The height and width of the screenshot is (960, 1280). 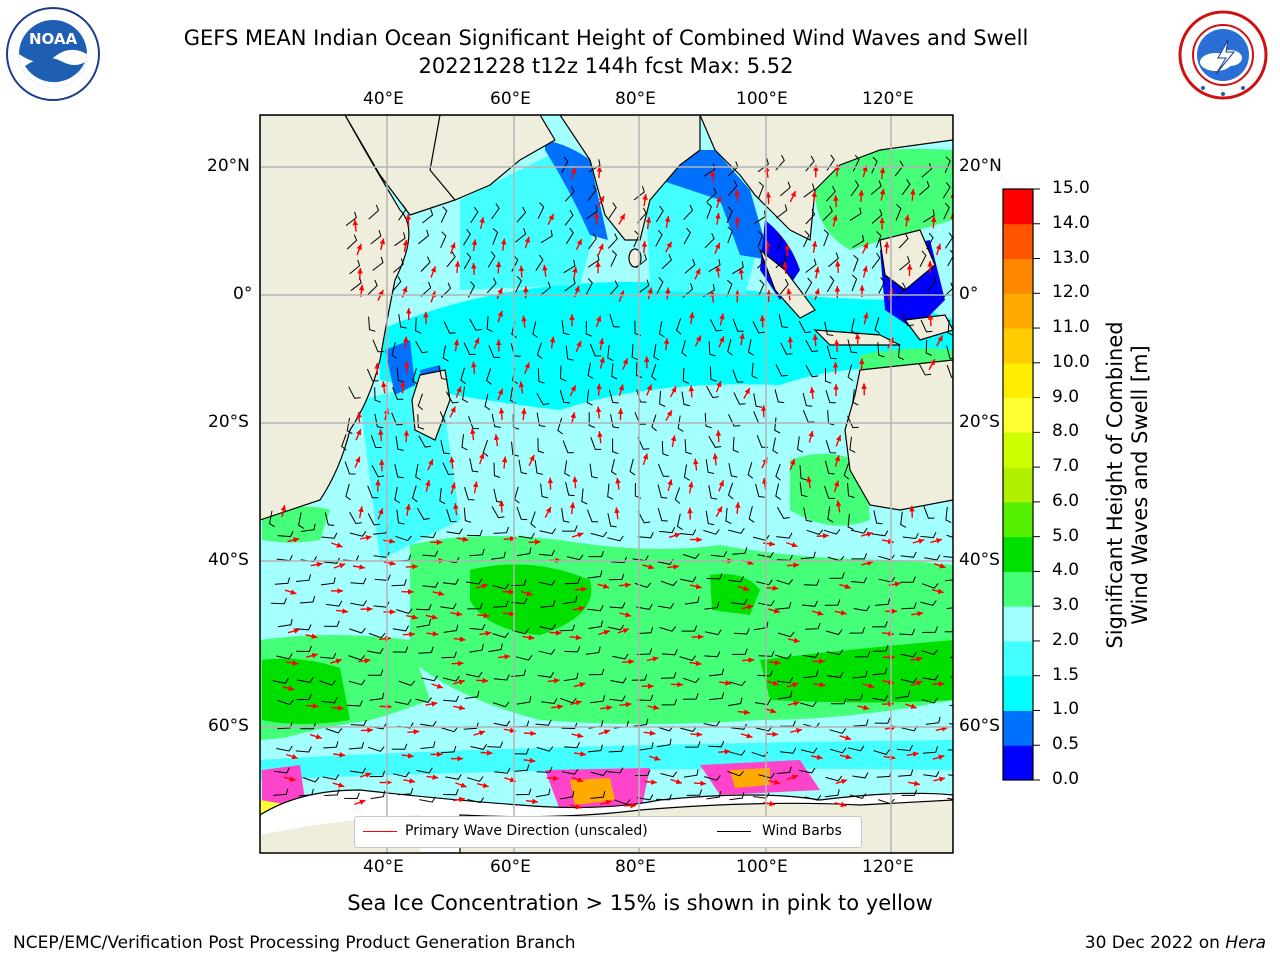 What do you see at coordinates (606, 66) in the screenshot?
I see `chart-subtitle: 20221228 t12z 144h fcst Max: 5.52` at bounding box center [606, 66].